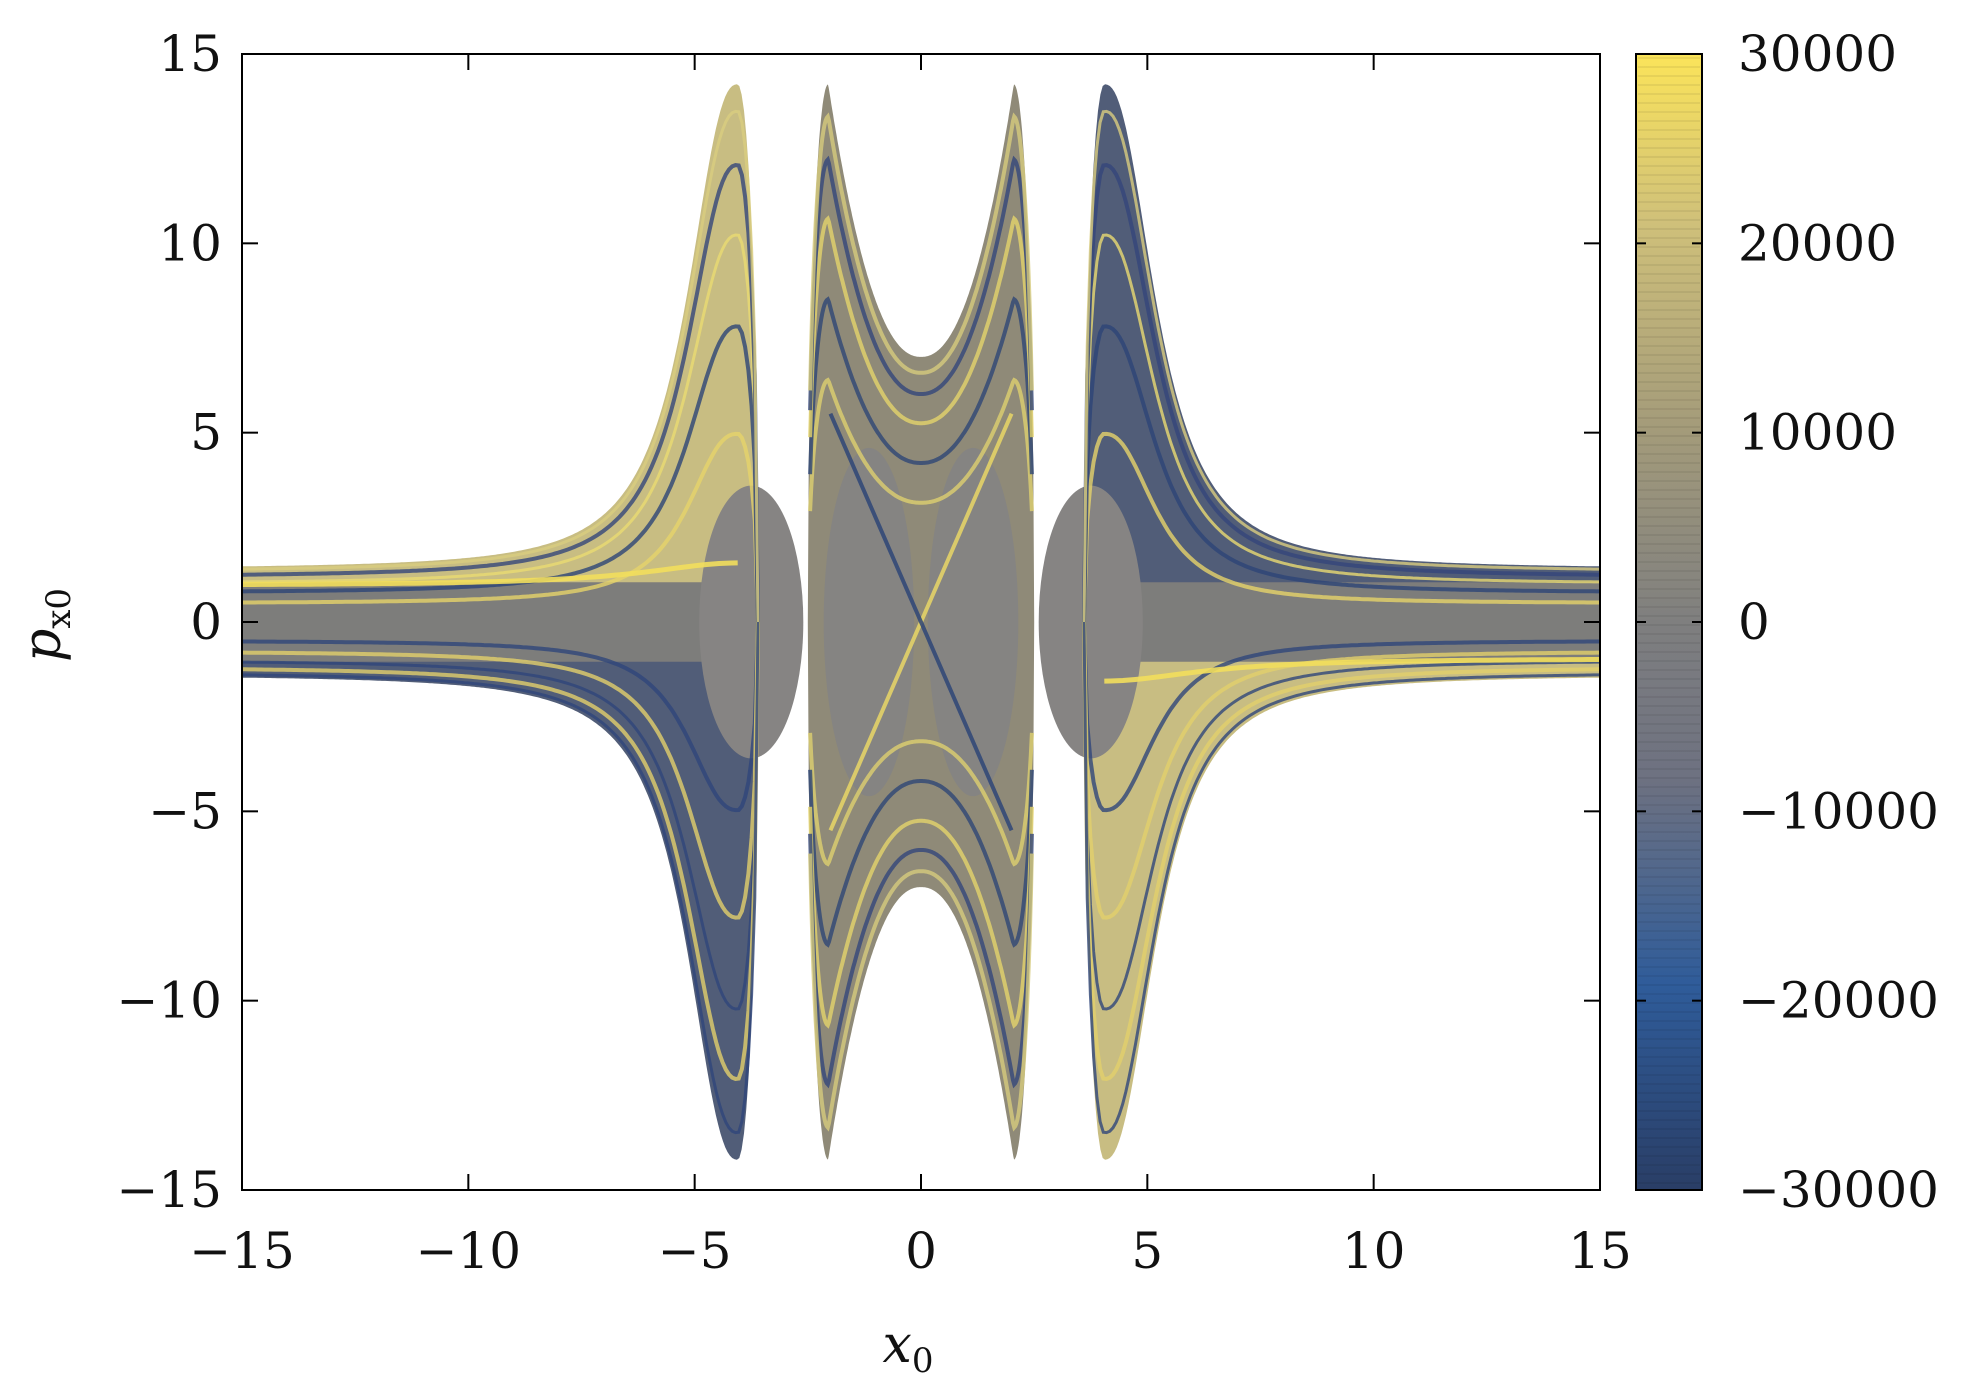  Describe the element at coordinates (169, 1190) in the screenshot. I see `y-tick-label: −15` at that location.